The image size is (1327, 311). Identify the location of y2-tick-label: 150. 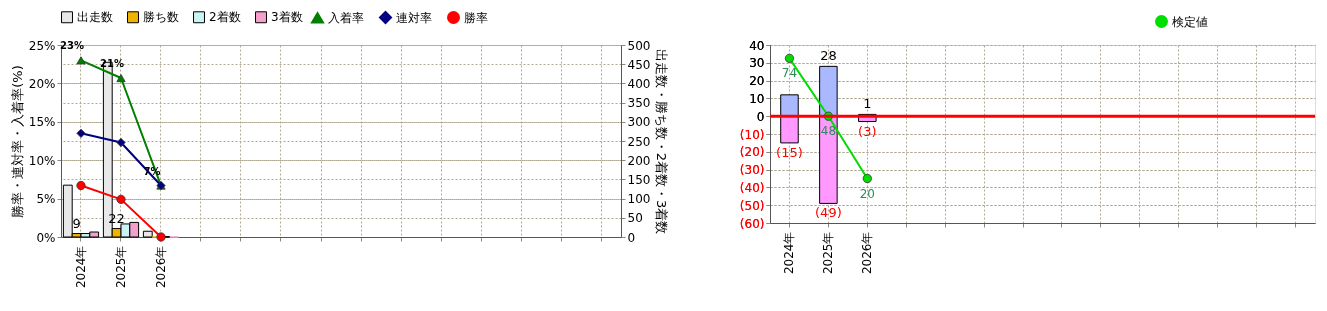
(639, 179).